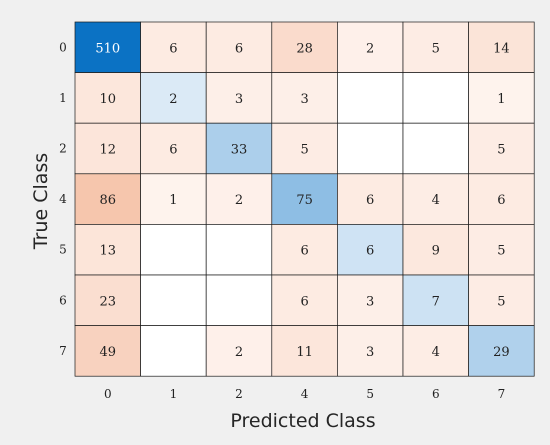  Describe the element at coordinates (436, 301) in the screenshot. I see `cell-value-label: 7` at that location.